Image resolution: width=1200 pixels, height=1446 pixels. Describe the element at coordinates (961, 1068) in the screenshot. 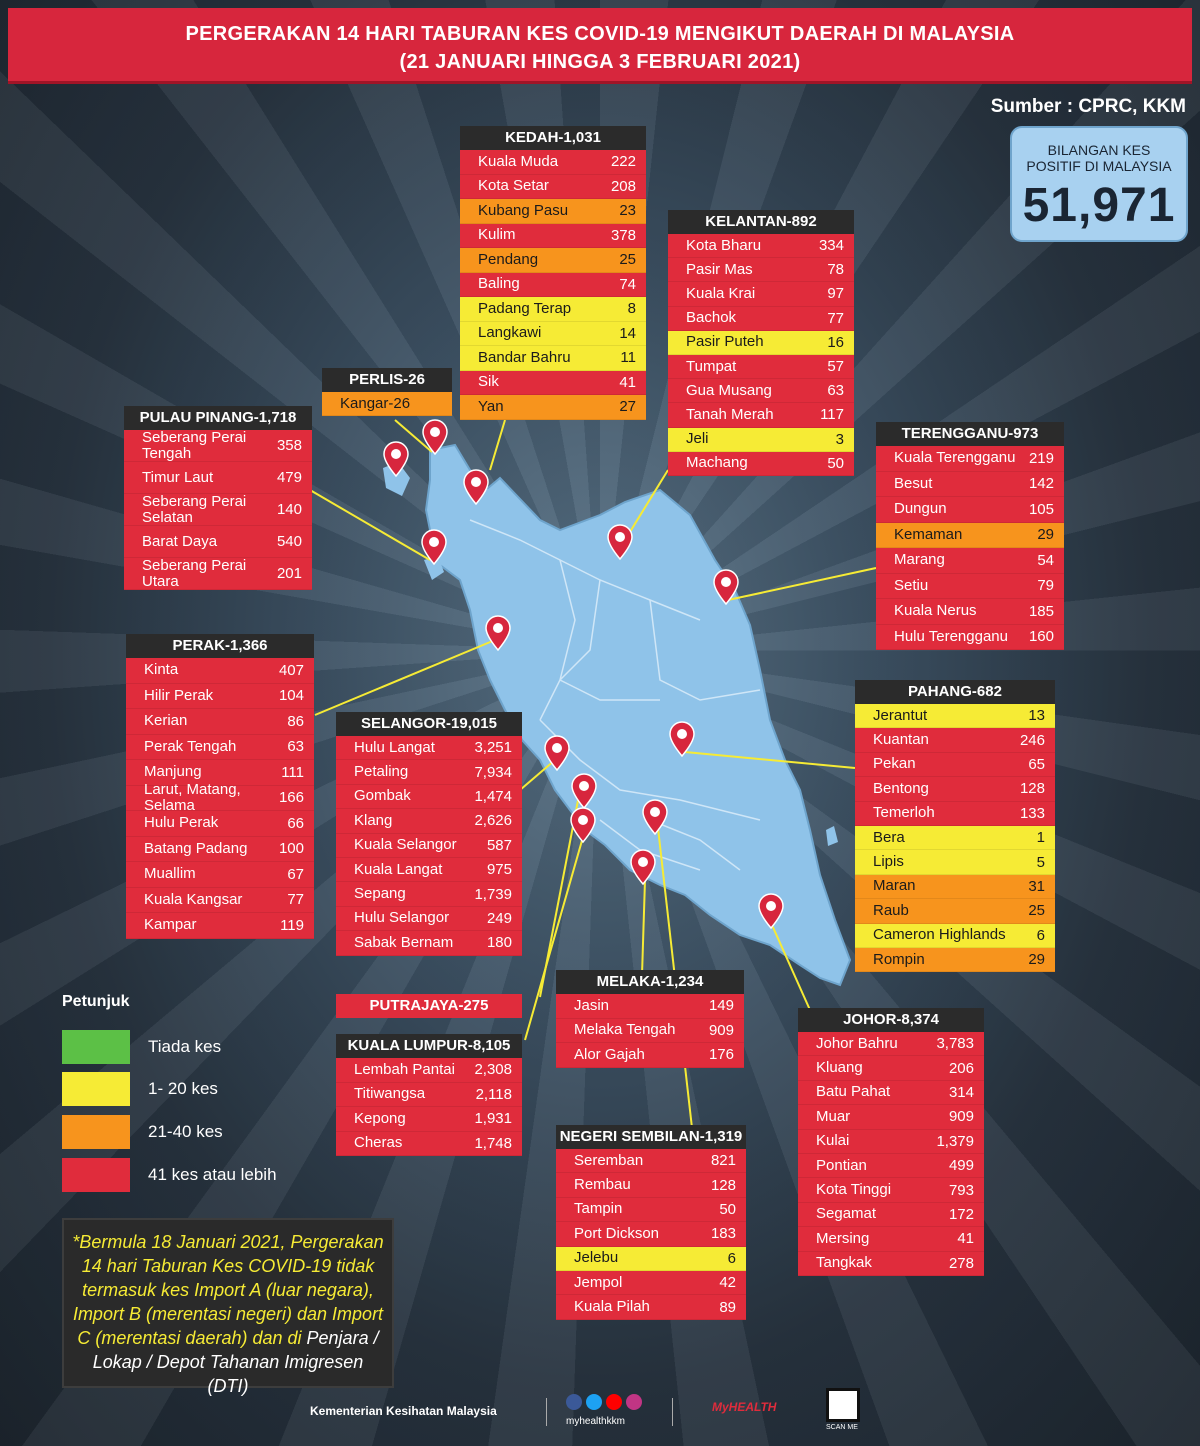

I see `district-cases: 206` at that location.